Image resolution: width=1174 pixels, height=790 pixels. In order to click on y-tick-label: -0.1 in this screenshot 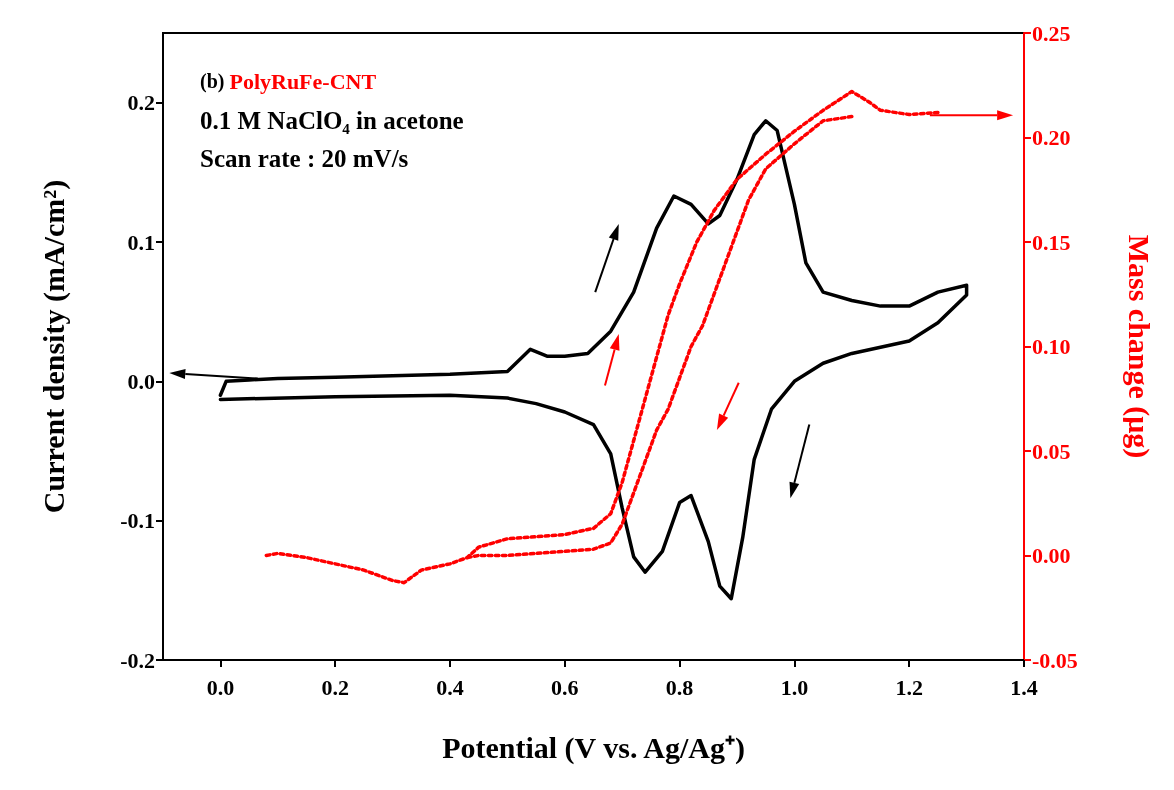, I will do `click(137, 521)`.